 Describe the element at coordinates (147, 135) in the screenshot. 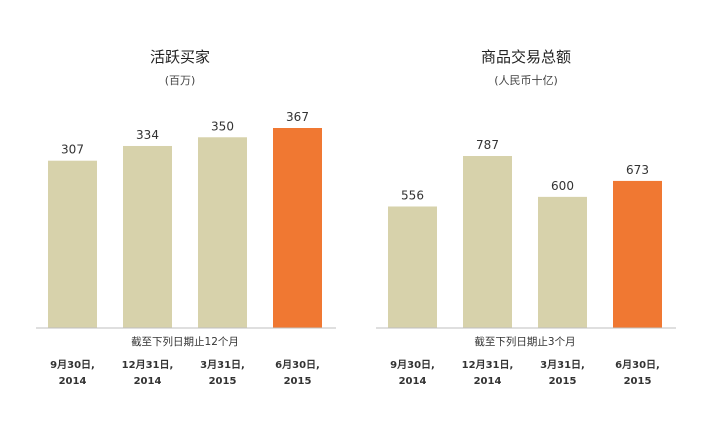

I see `value-label-1: 334` at that location.